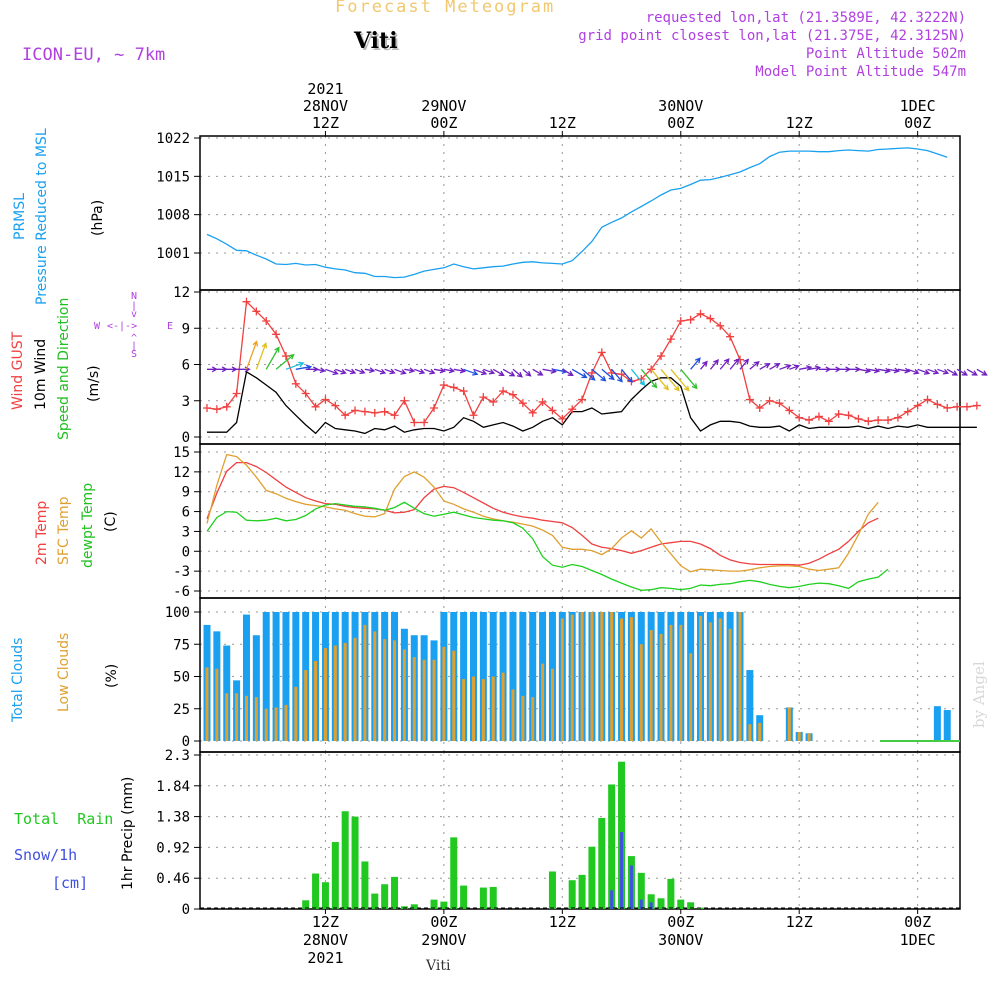 The image size is (1000, 1000). What do you see at coordinates (128, 833) in the screenshot?
I see `precip-unit-label: 1hr Precip (mm)` at bounding box center [128, 833].